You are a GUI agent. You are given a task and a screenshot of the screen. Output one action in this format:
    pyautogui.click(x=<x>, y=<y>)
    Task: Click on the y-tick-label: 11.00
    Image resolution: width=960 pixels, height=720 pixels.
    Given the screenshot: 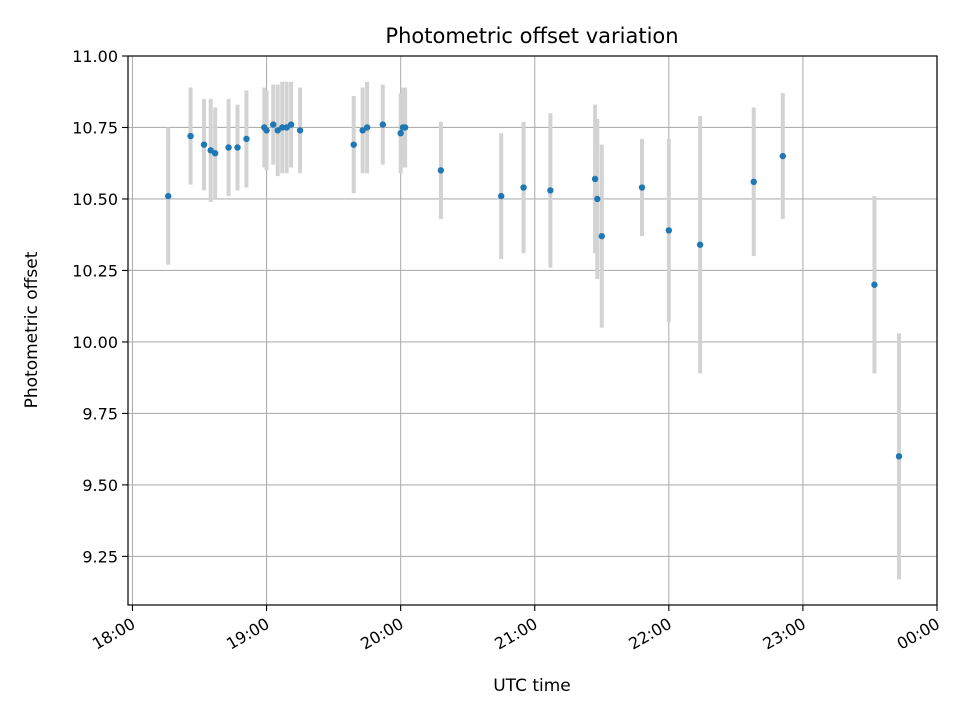 What is the action you would take?
    pyautogui.click(x=95, y=56)
    